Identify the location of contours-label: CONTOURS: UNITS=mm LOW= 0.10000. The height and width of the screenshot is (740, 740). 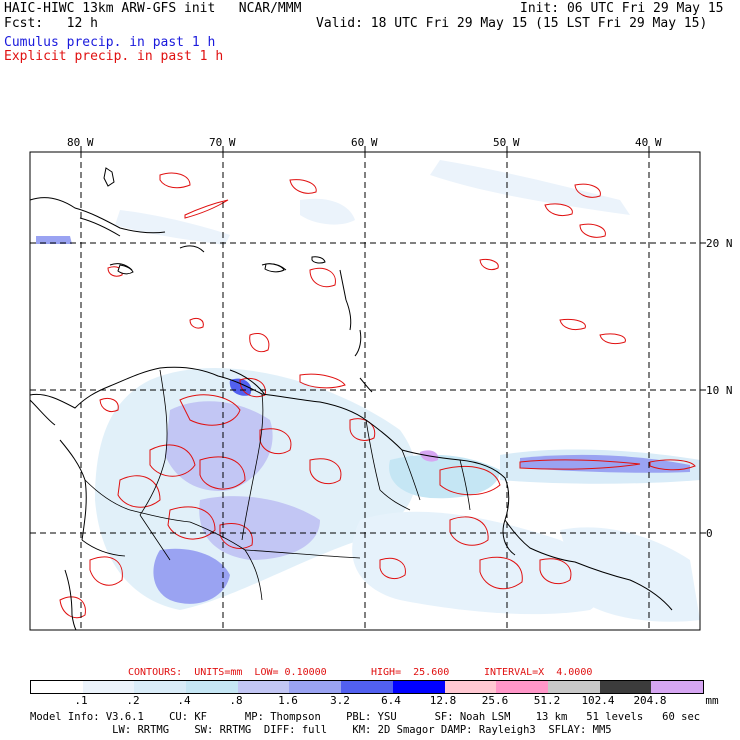
(227, 672).